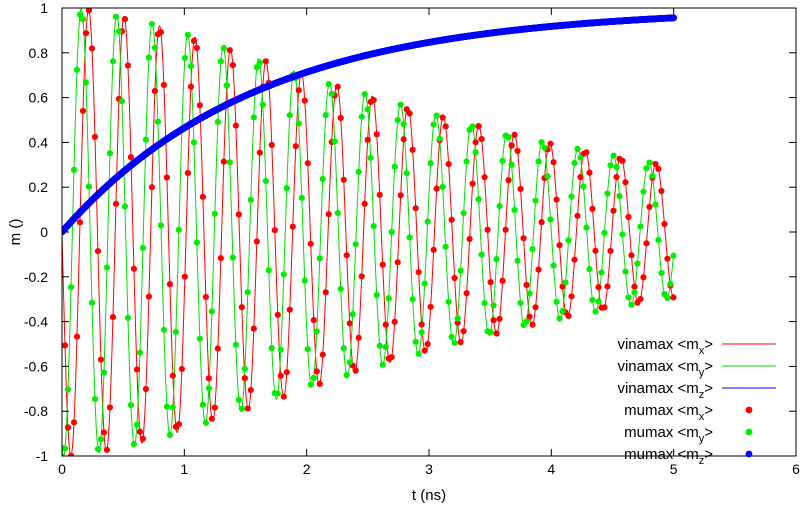 The width and height of the screenshot is (805, 507). What do you see at coordinates (36, 366) in the screenshot?
I see `y-tick-label: -0.6` at bounding box center [36, 366].